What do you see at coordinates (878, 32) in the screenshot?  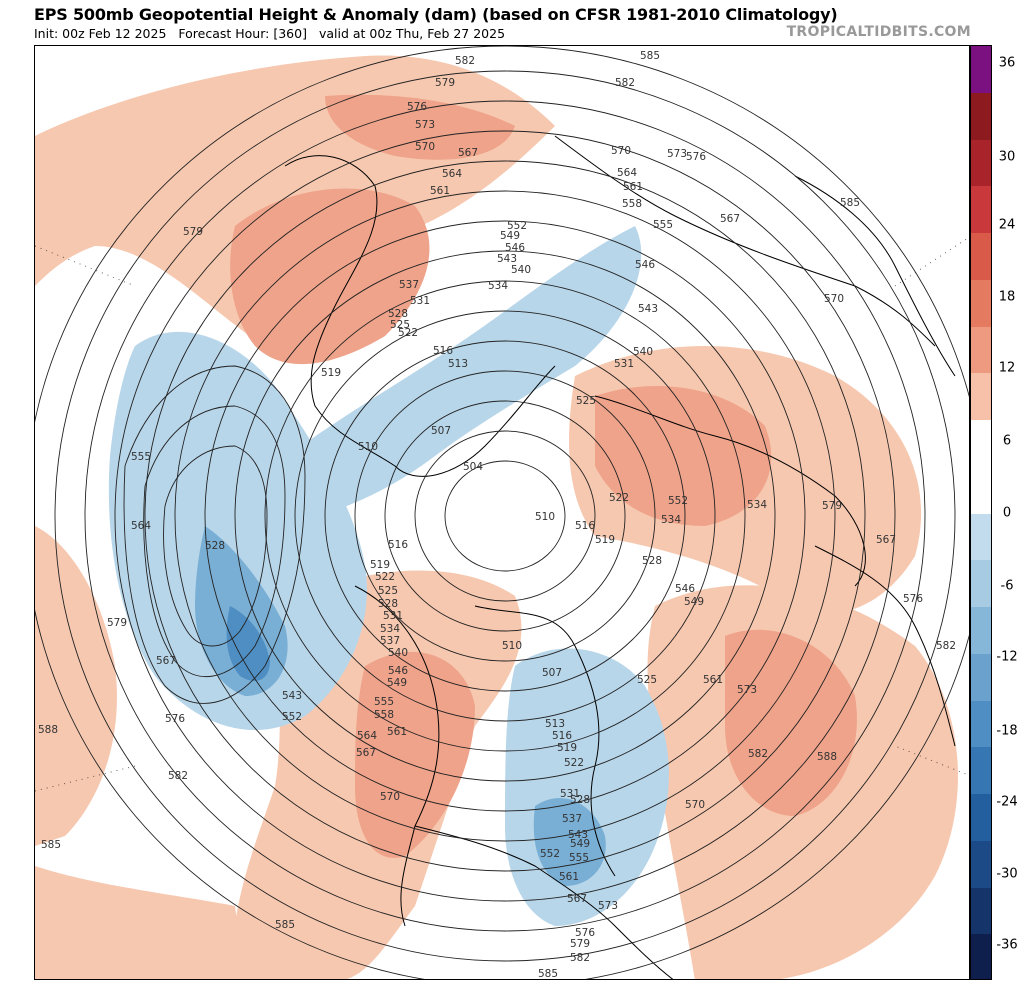 I see `site-watermark: TROPICALTIDBITS.COM` at bounding box center [878, 32].